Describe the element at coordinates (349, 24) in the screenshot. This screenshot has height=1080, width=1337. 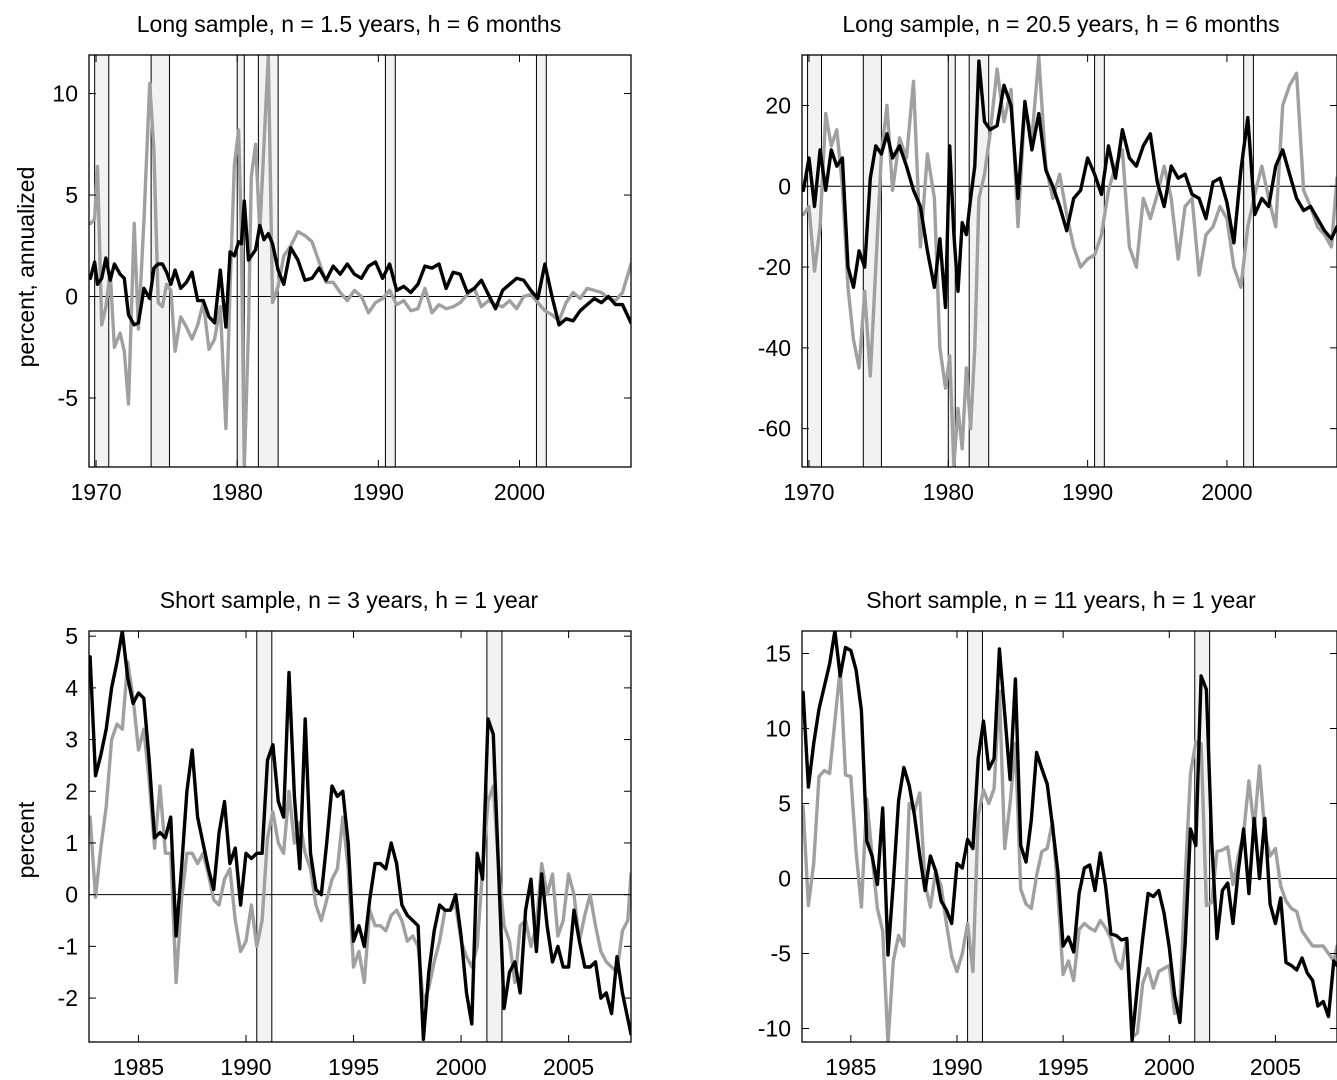
I see `panel-title: Long sample, n = 1.5 years, h = 6 months` at that location.